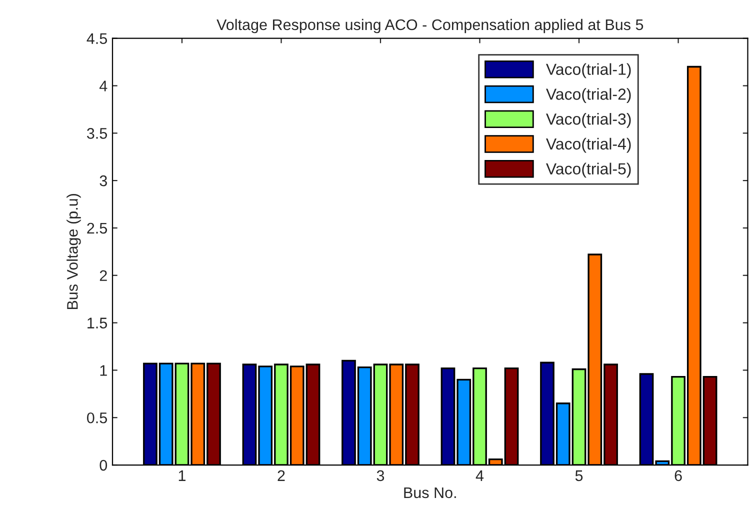 This screenshot has height=511, width=750. What do you see at coordinates (588, 120) in the screenshot?
I see `legend-label: Vaco(trial-3)` at bounding box center [588, 120].